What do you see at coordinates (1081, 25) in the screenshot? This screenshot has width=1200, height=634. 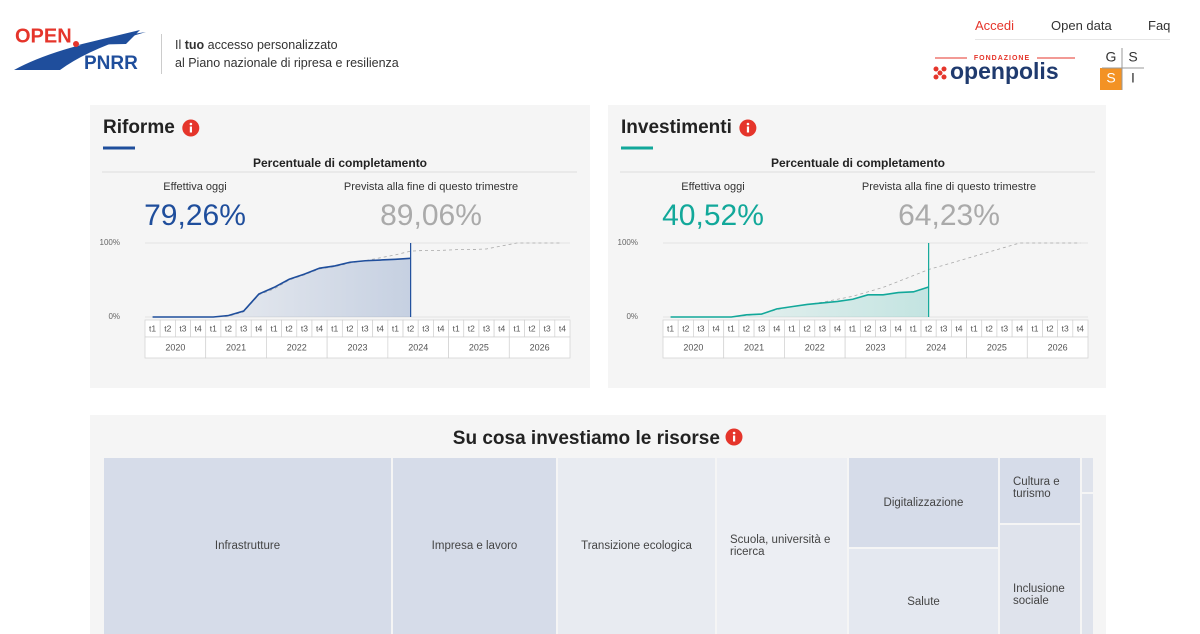 I see `nav-link: Open data` at bounding box center [1081, 25].